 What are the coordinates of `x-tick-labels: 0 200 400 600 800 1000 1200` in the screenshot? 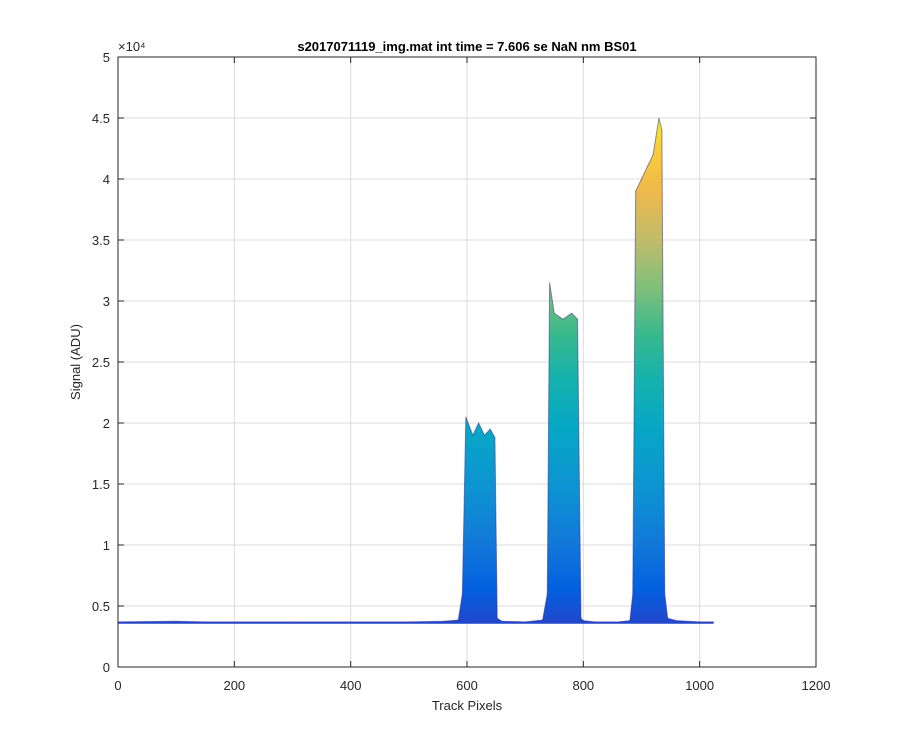 It's located at (472, 685).